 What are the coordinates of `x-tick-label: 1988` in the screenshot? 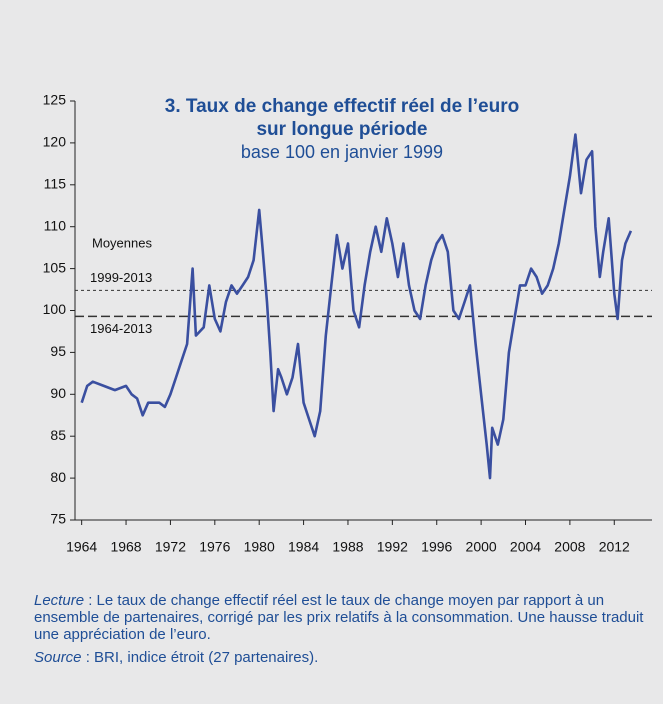 It's located at (347, 547).